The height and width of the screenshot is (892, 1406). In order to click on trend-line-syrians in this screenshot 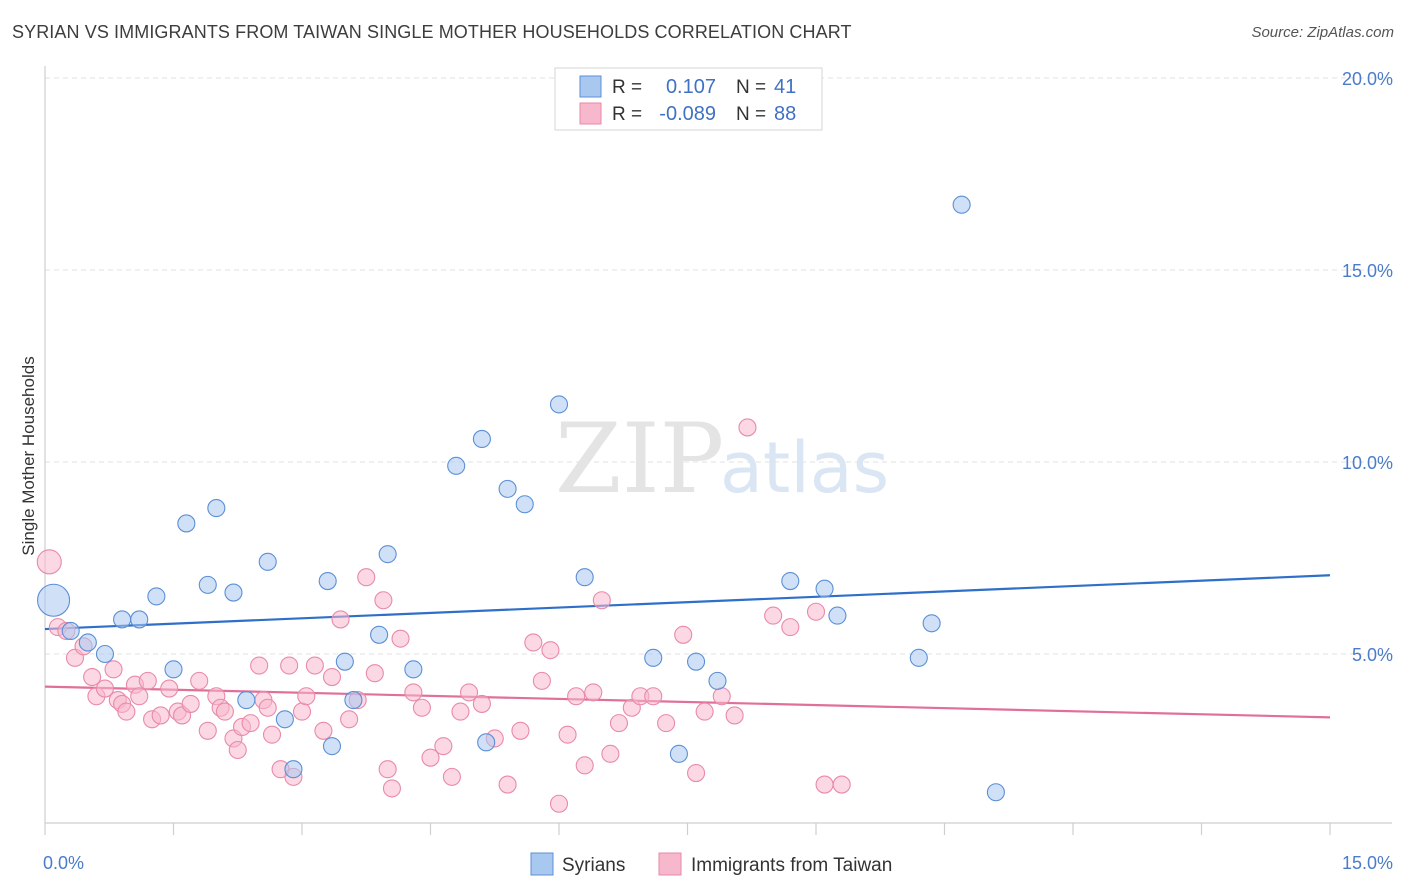, I will do `click(687, 602)`.